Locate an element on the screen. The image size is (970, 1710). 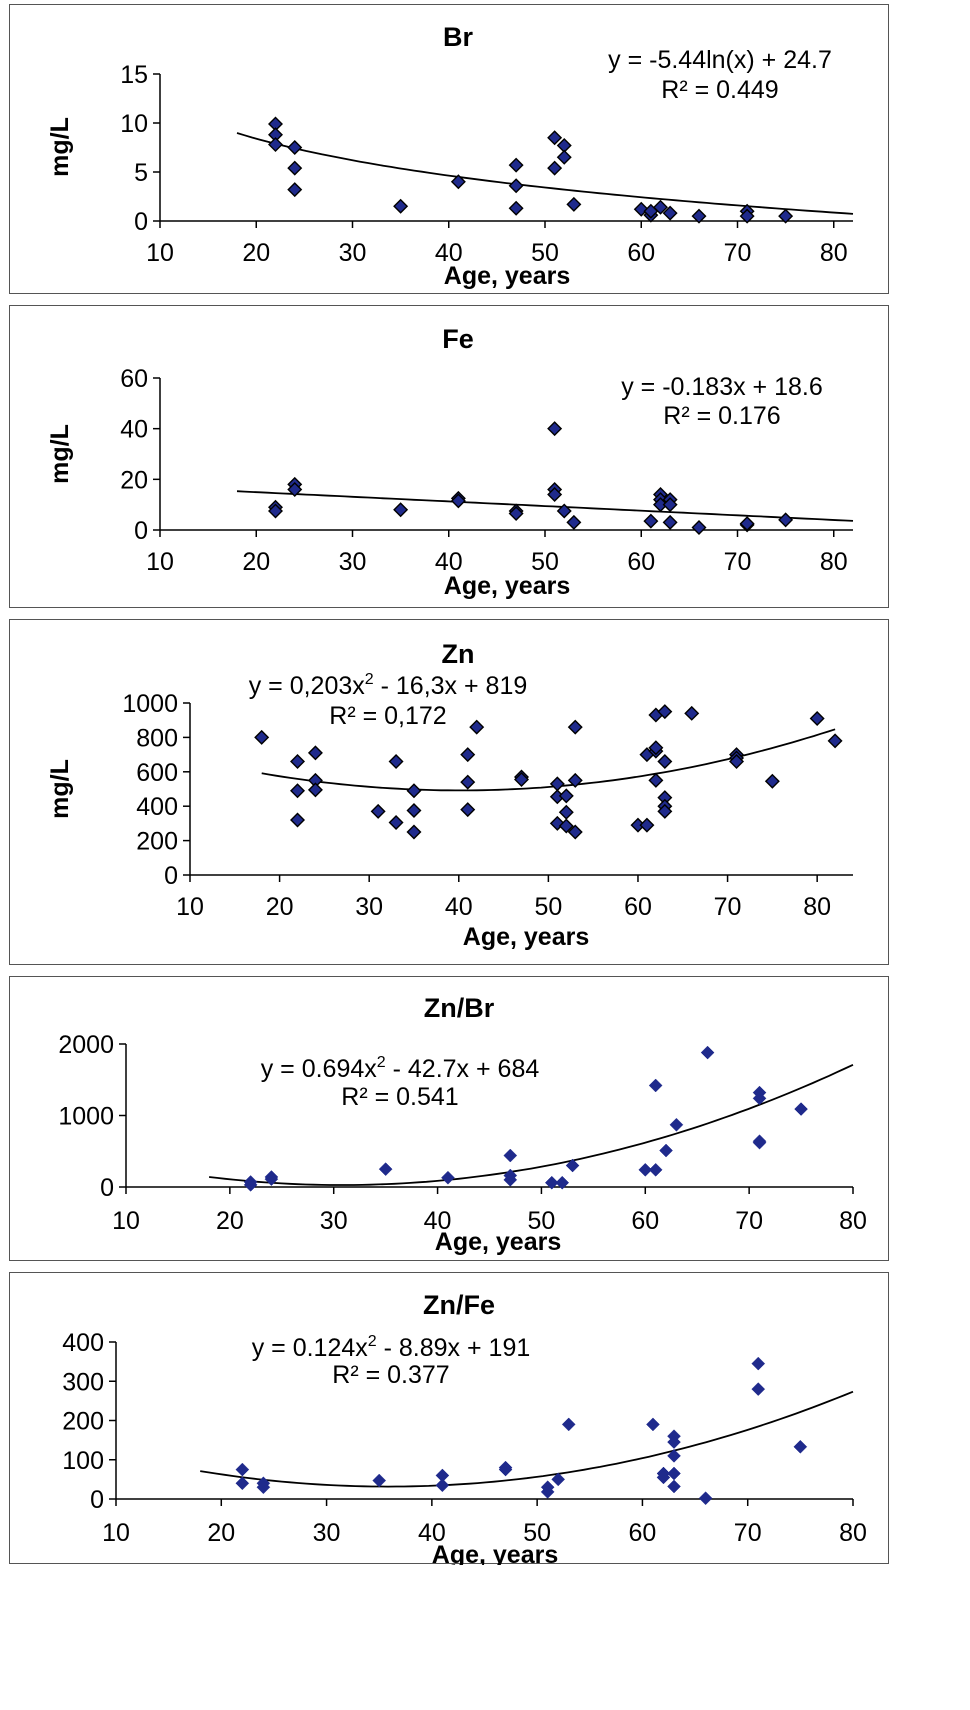
y-tick-label: 200 is located at coordinates (83, 1422).